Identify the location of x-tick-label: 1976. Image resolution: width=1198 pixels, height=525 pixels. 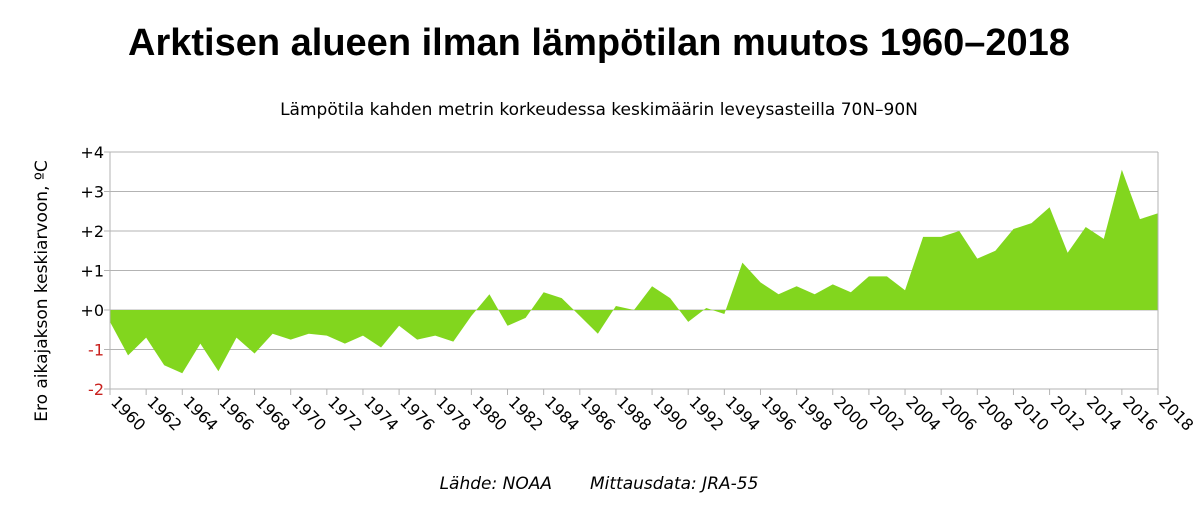
(417, 413).